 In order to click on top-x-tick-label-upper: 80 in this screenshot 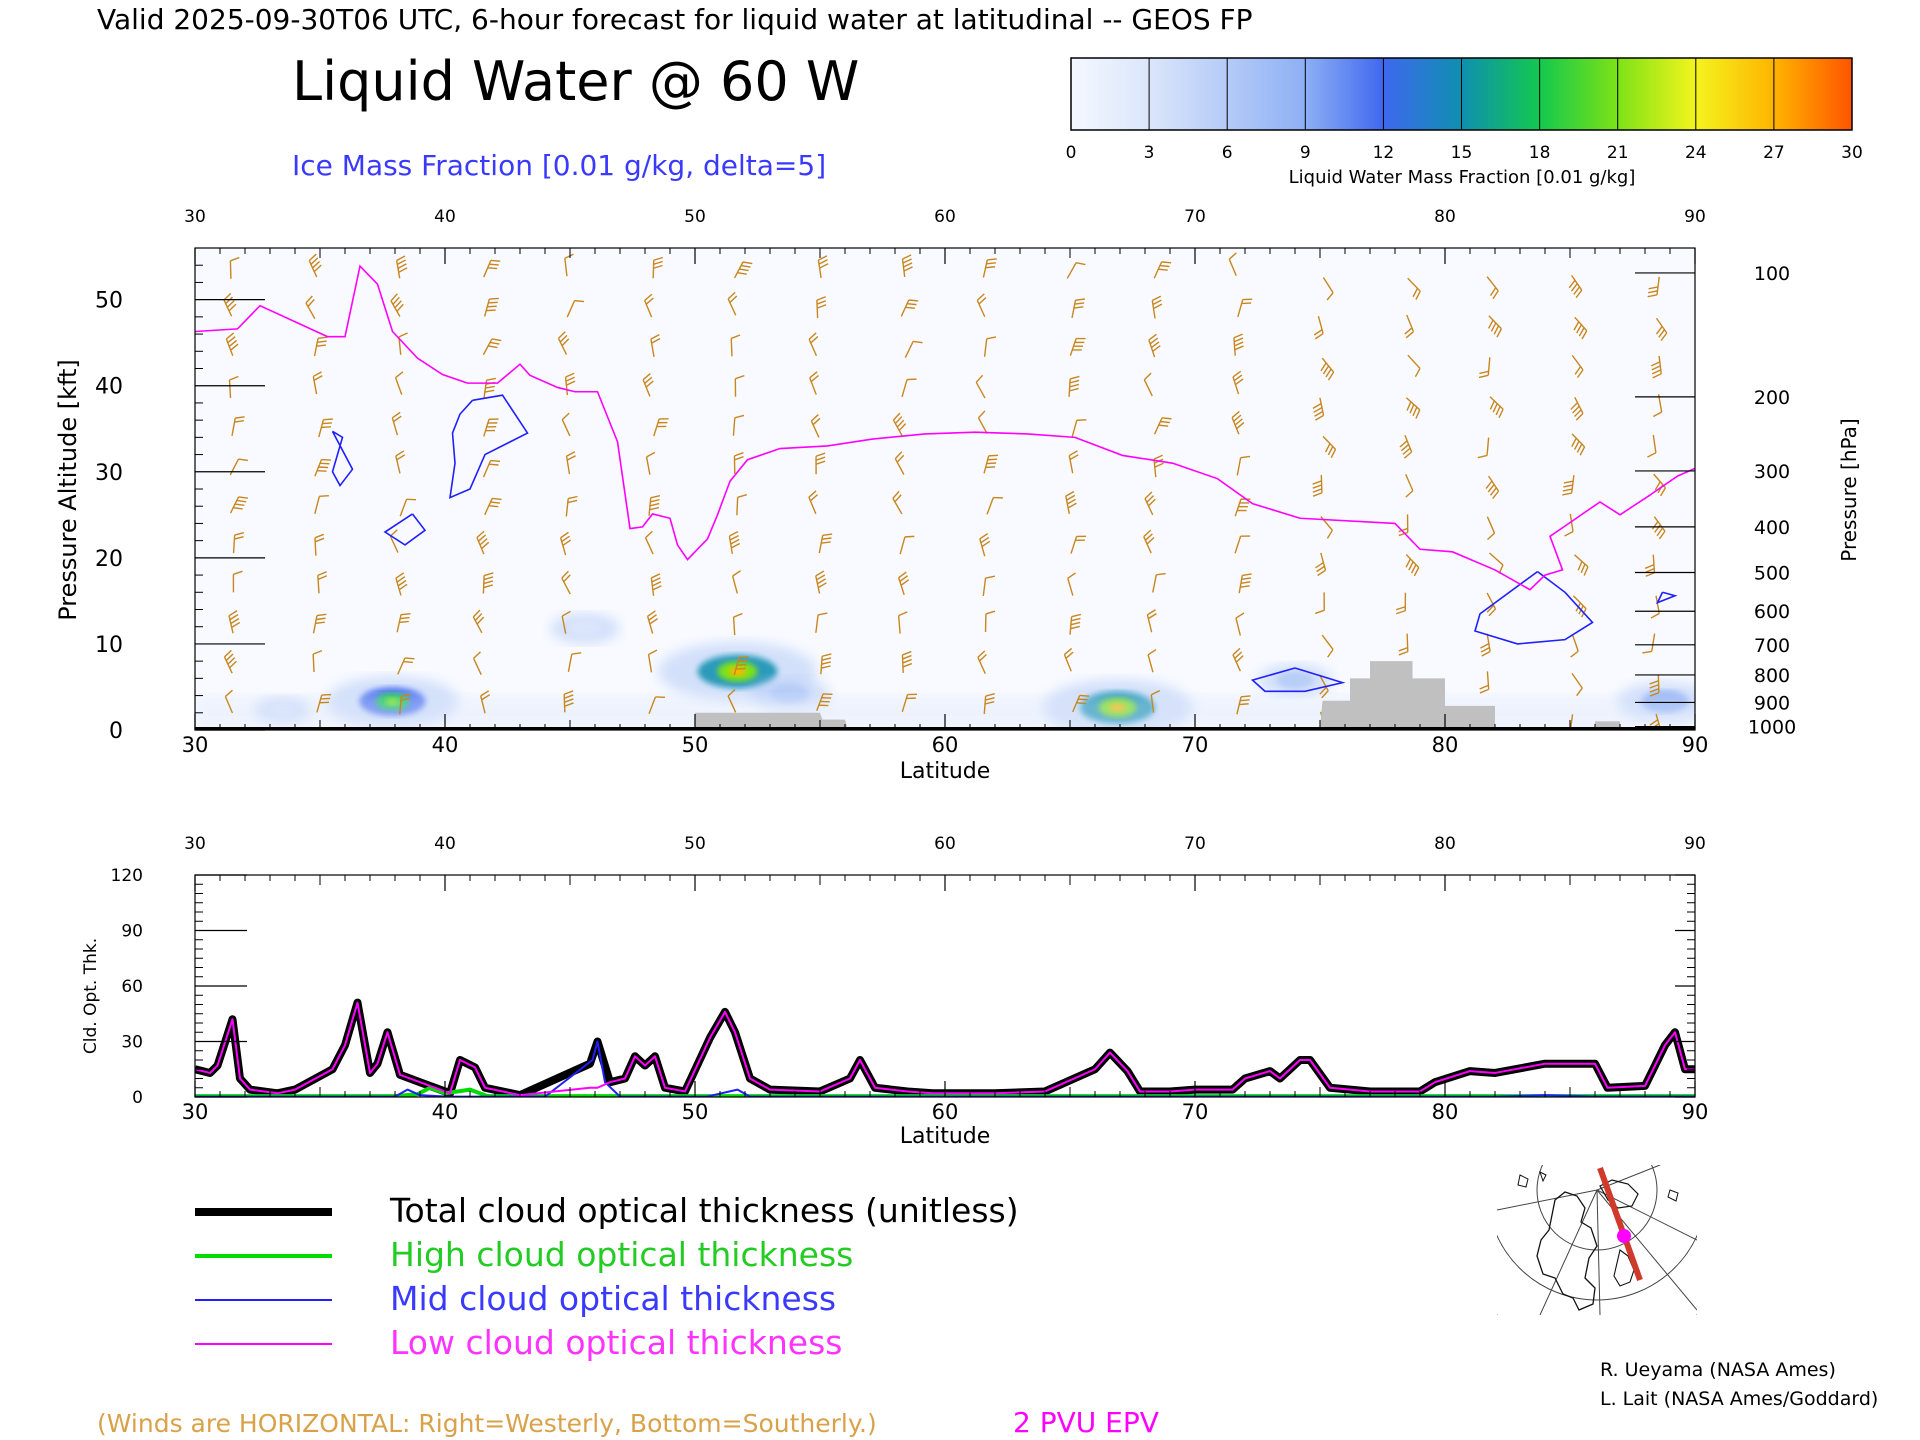, I will do `click(1445, 217)`.